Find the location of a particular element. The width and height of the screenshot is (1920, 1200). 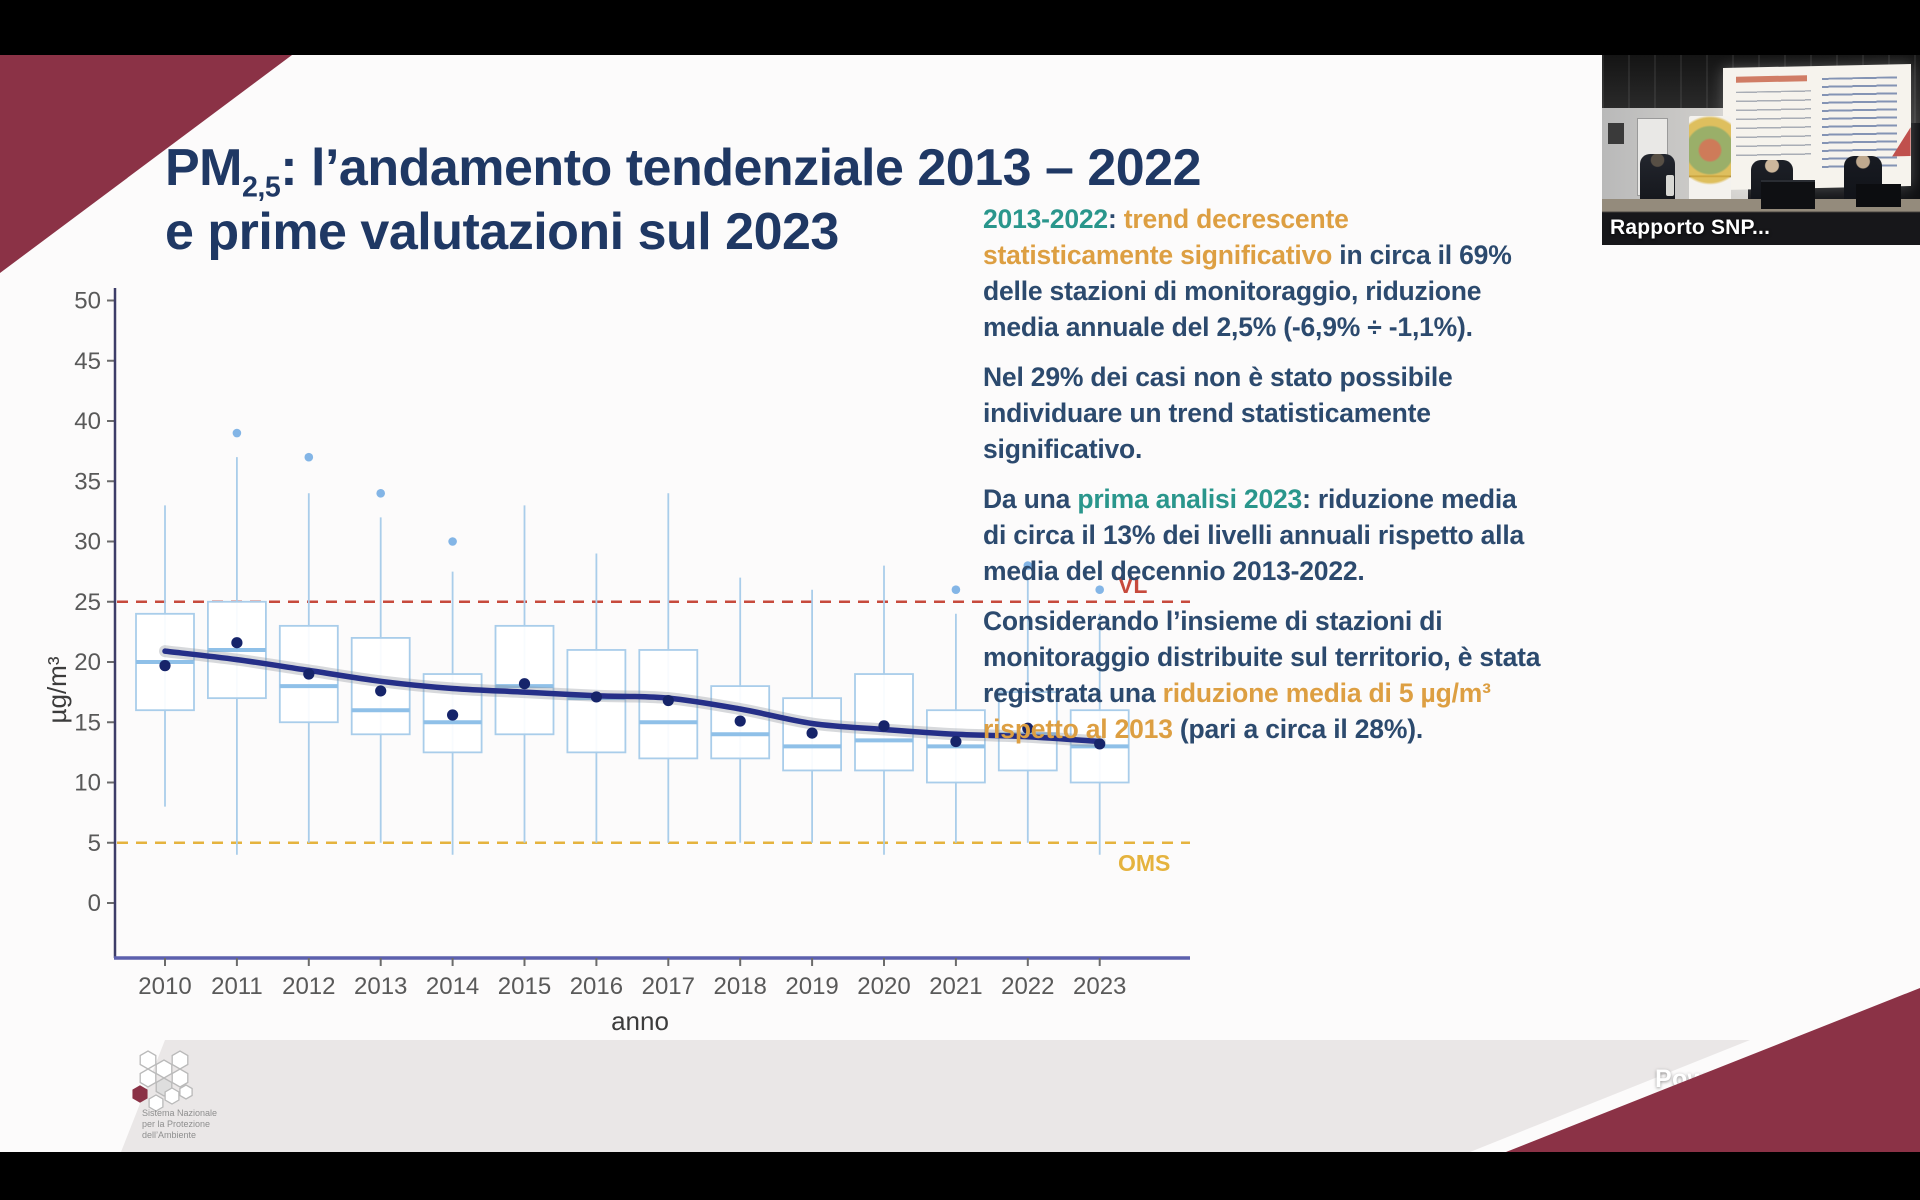

svg-text: 2021 is located at coordinates (955, 986).